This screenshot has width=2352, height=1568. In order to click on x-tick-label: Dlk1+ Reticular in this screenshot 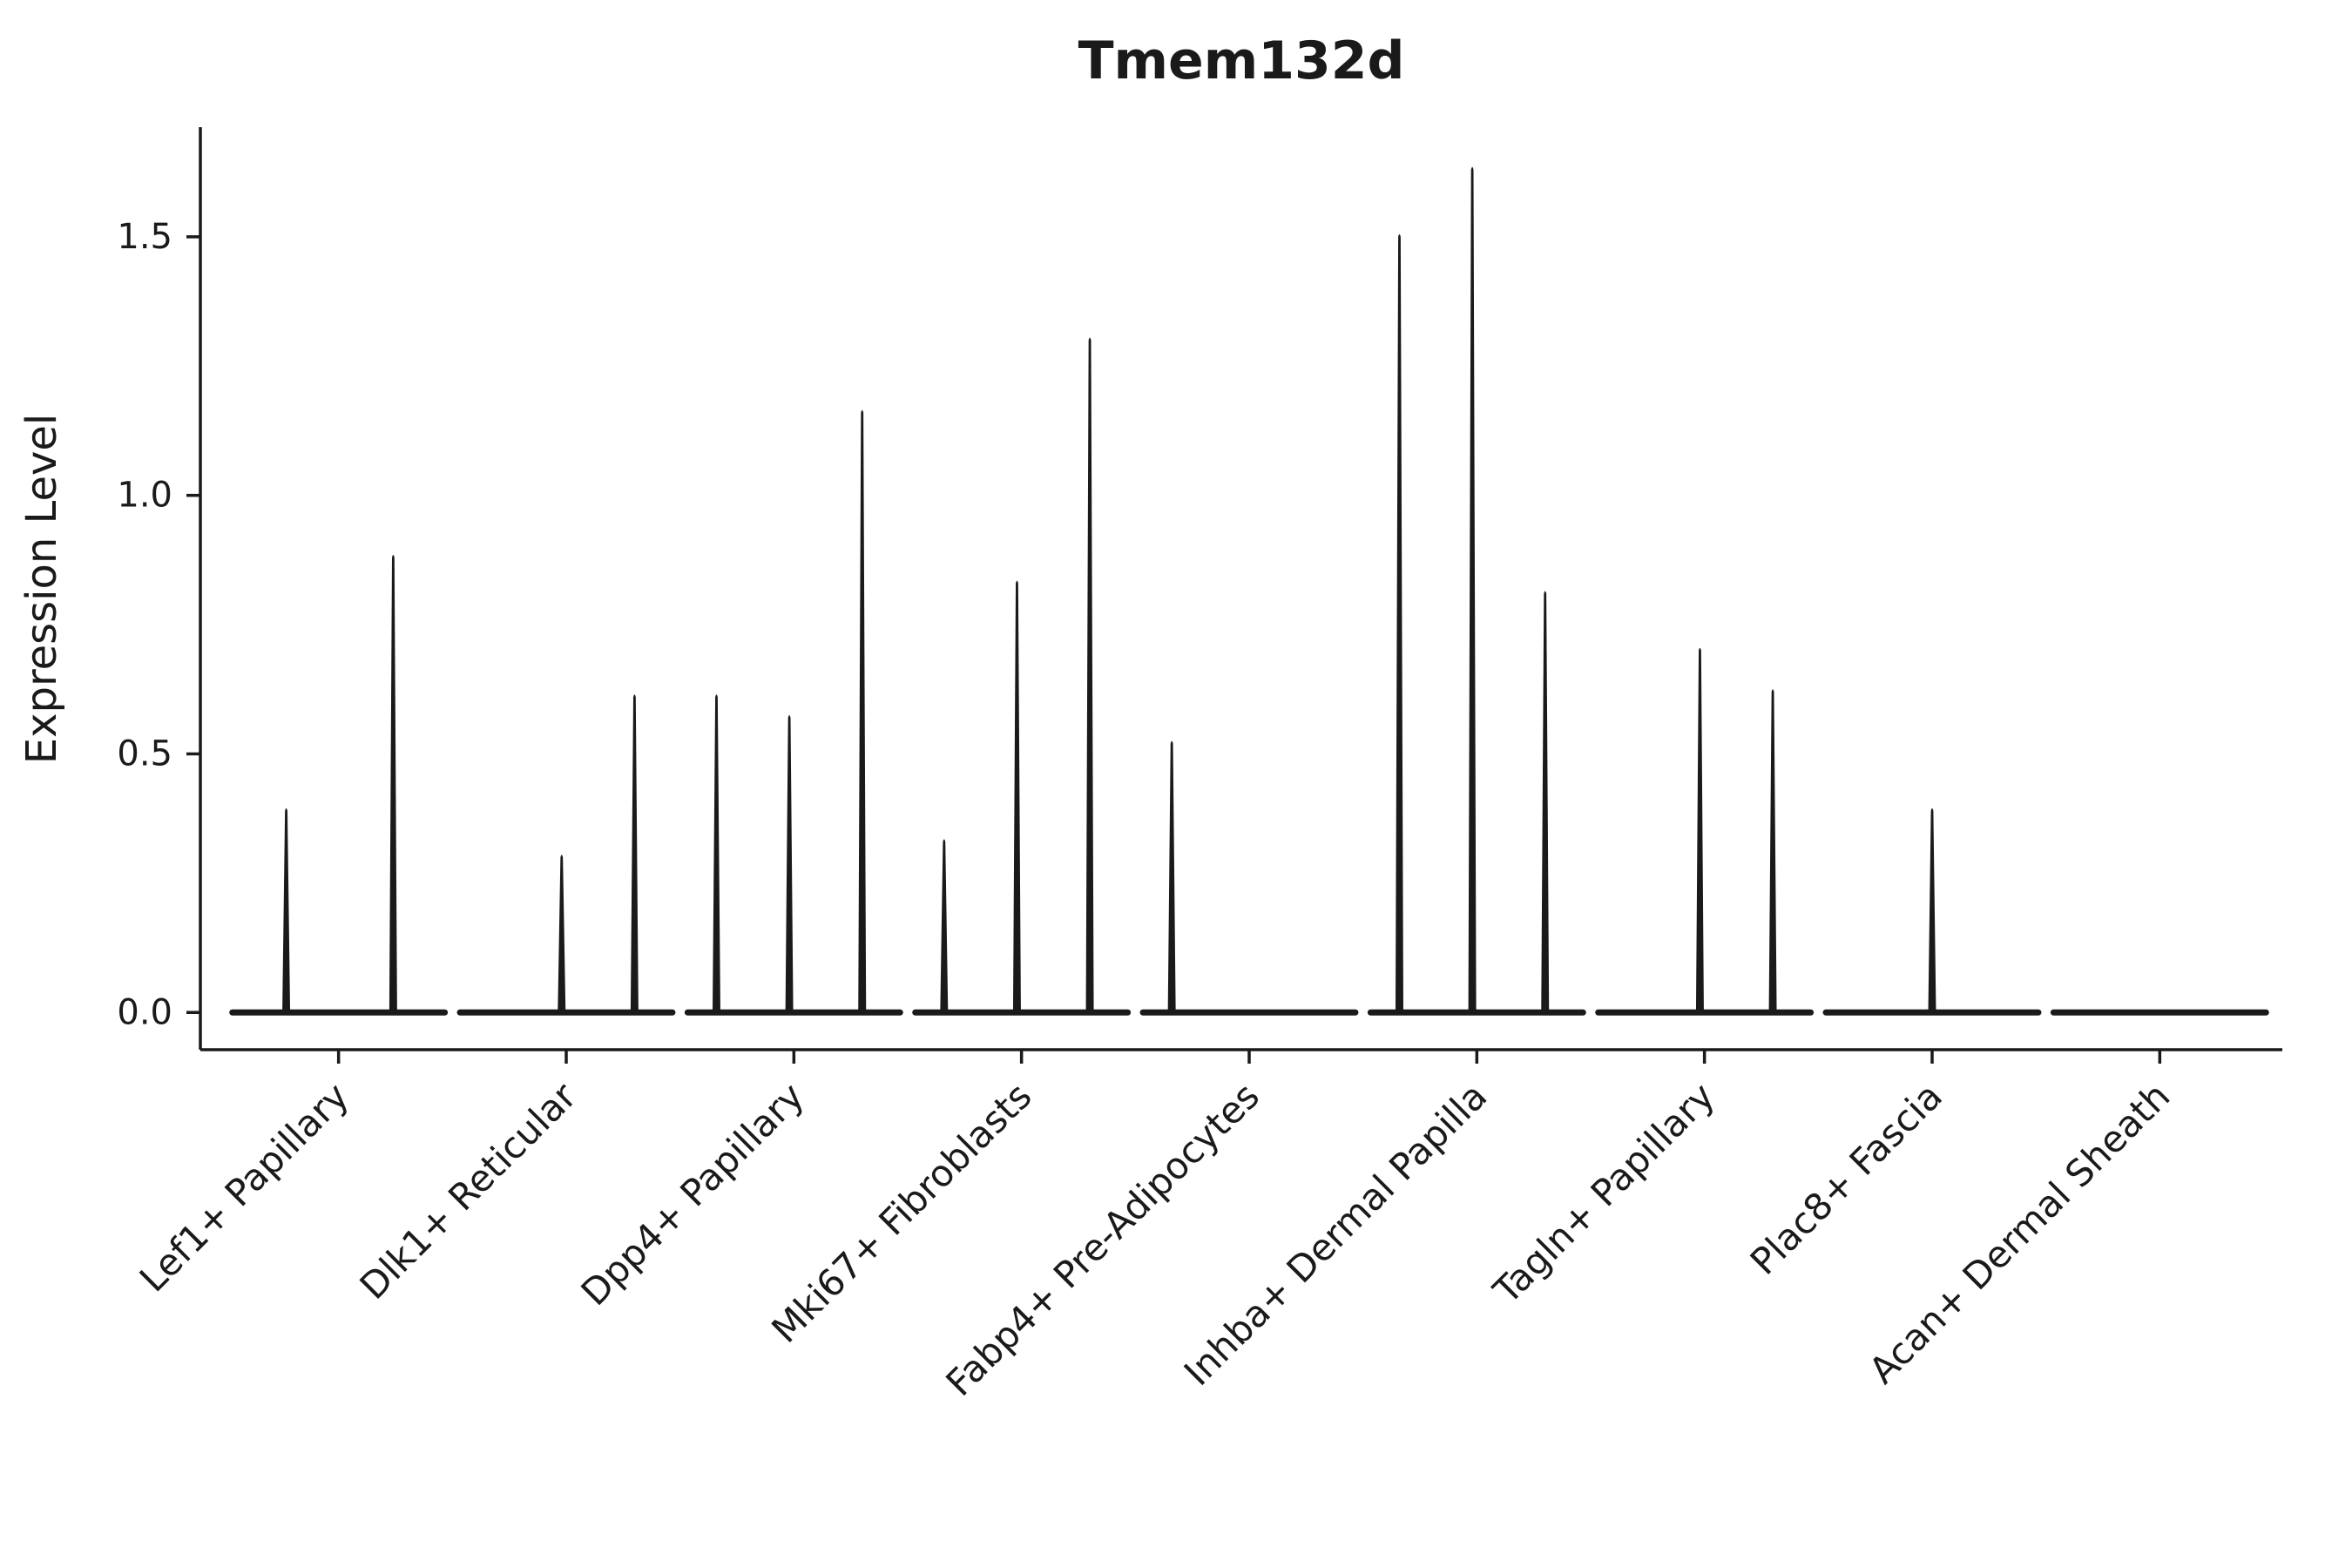, I will do `click(469, 1191)`.